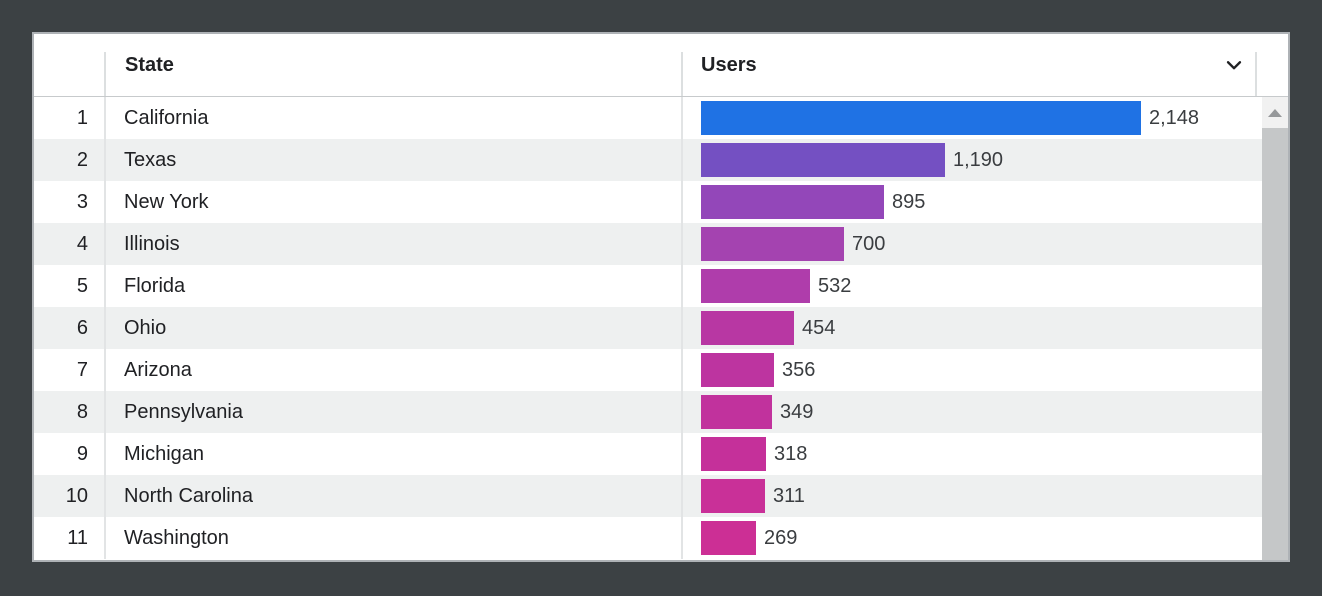 The width and height of the screenshot is (1322, 596). Describe the element at coordinates (789, 495) in the screenshot. I see `users-value: 311` at that location.